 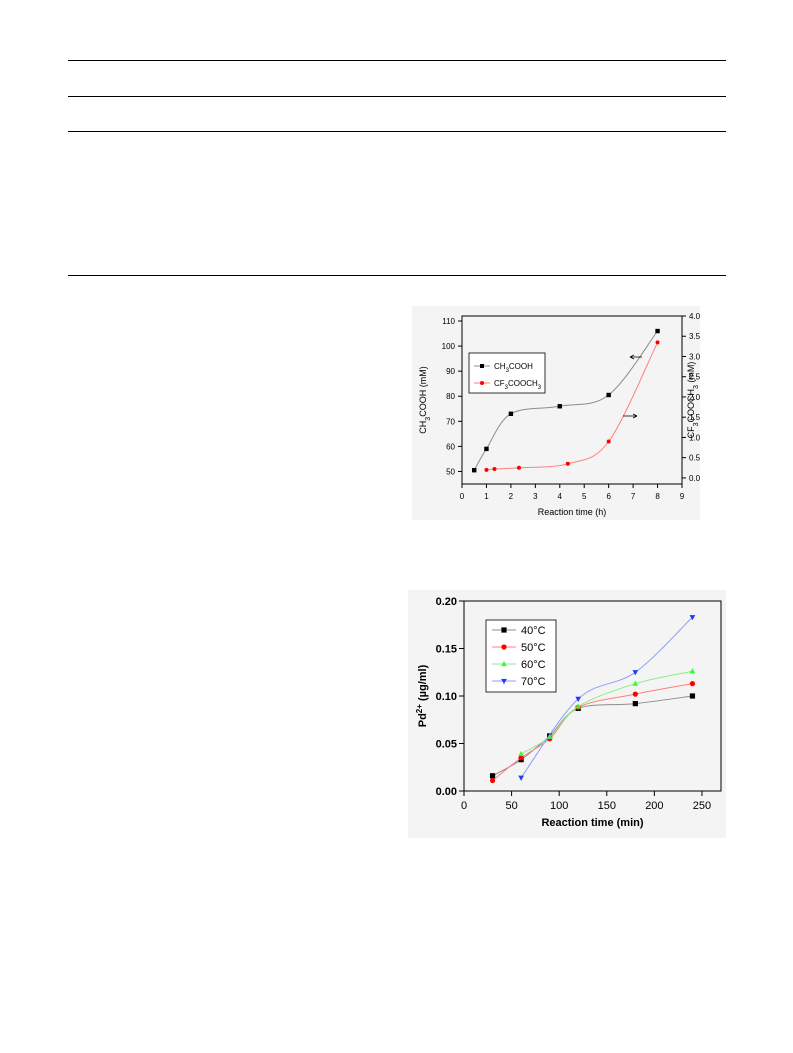 I want to click on x-tick-label: 6, so click(x=608, y=496).